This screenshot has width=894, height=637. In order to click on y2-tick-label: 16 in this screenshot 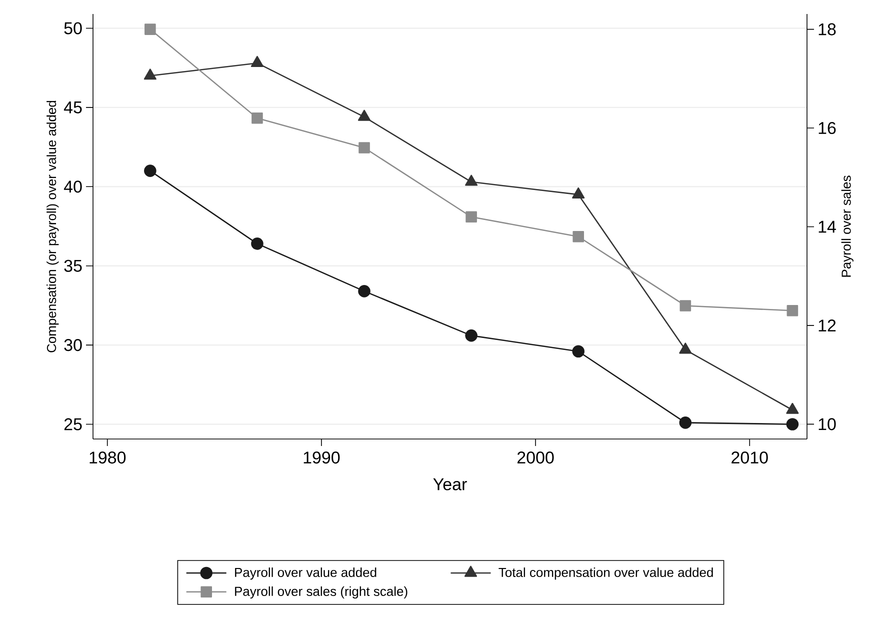, I will do `click(827, 128)`.